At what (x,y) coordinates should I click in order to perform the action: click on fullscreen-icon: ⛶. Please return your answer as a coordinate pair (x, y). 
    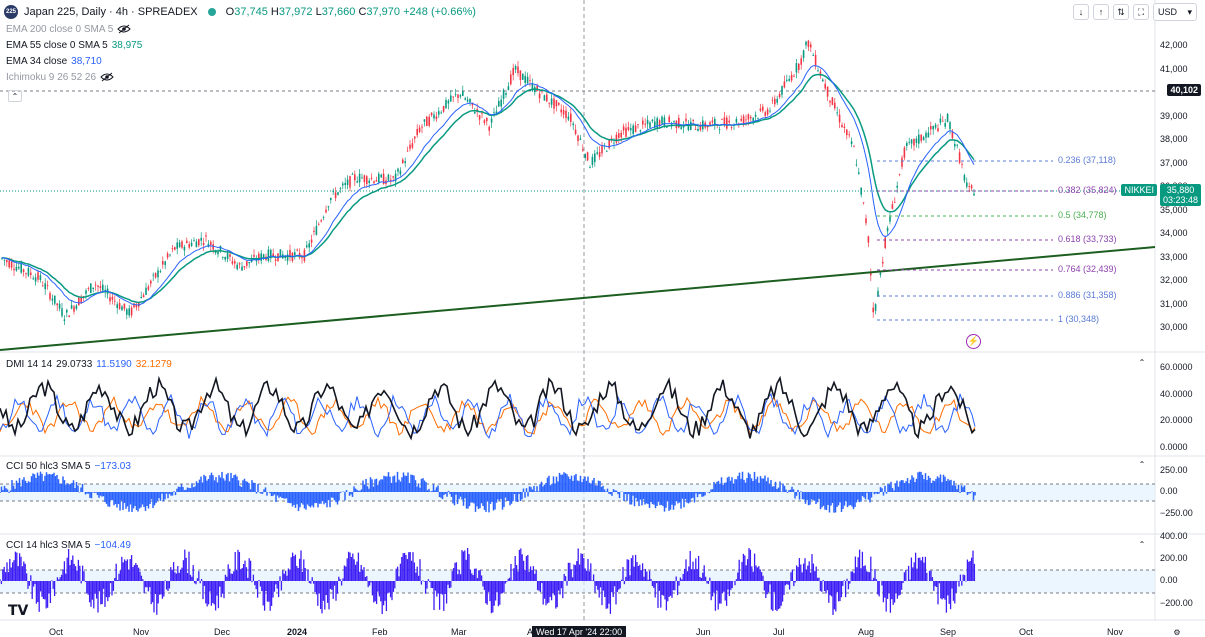
    Looking at the image, I should click on (1141, 12).